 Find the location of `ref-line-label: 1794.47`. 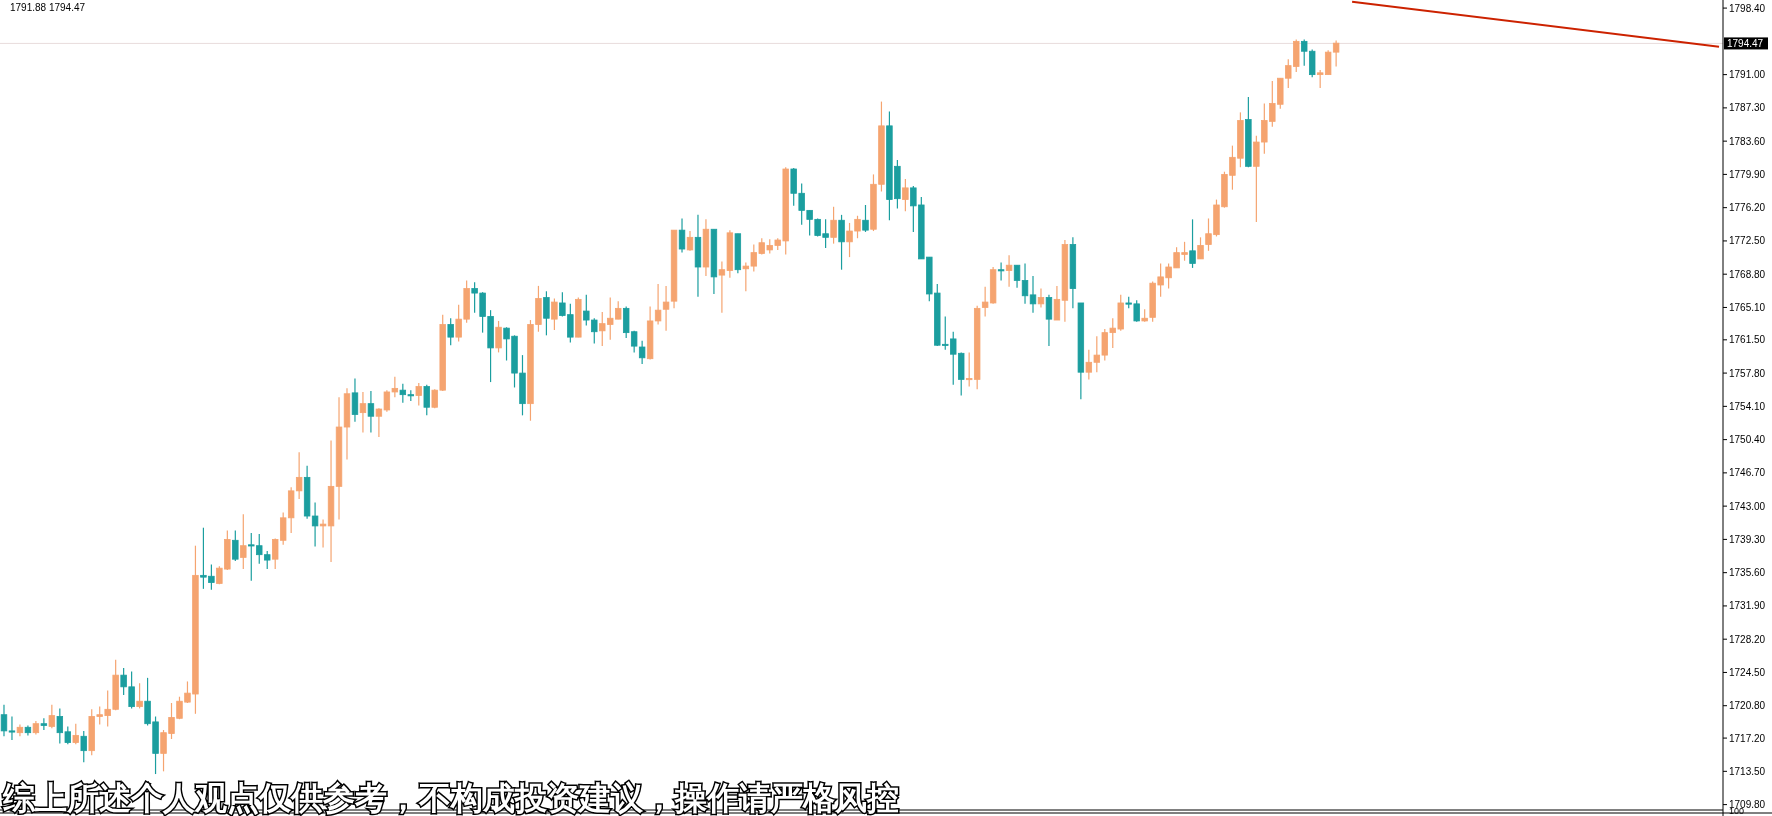

ref-line-label: 1794.47 is located at coordinates (1745, 43).